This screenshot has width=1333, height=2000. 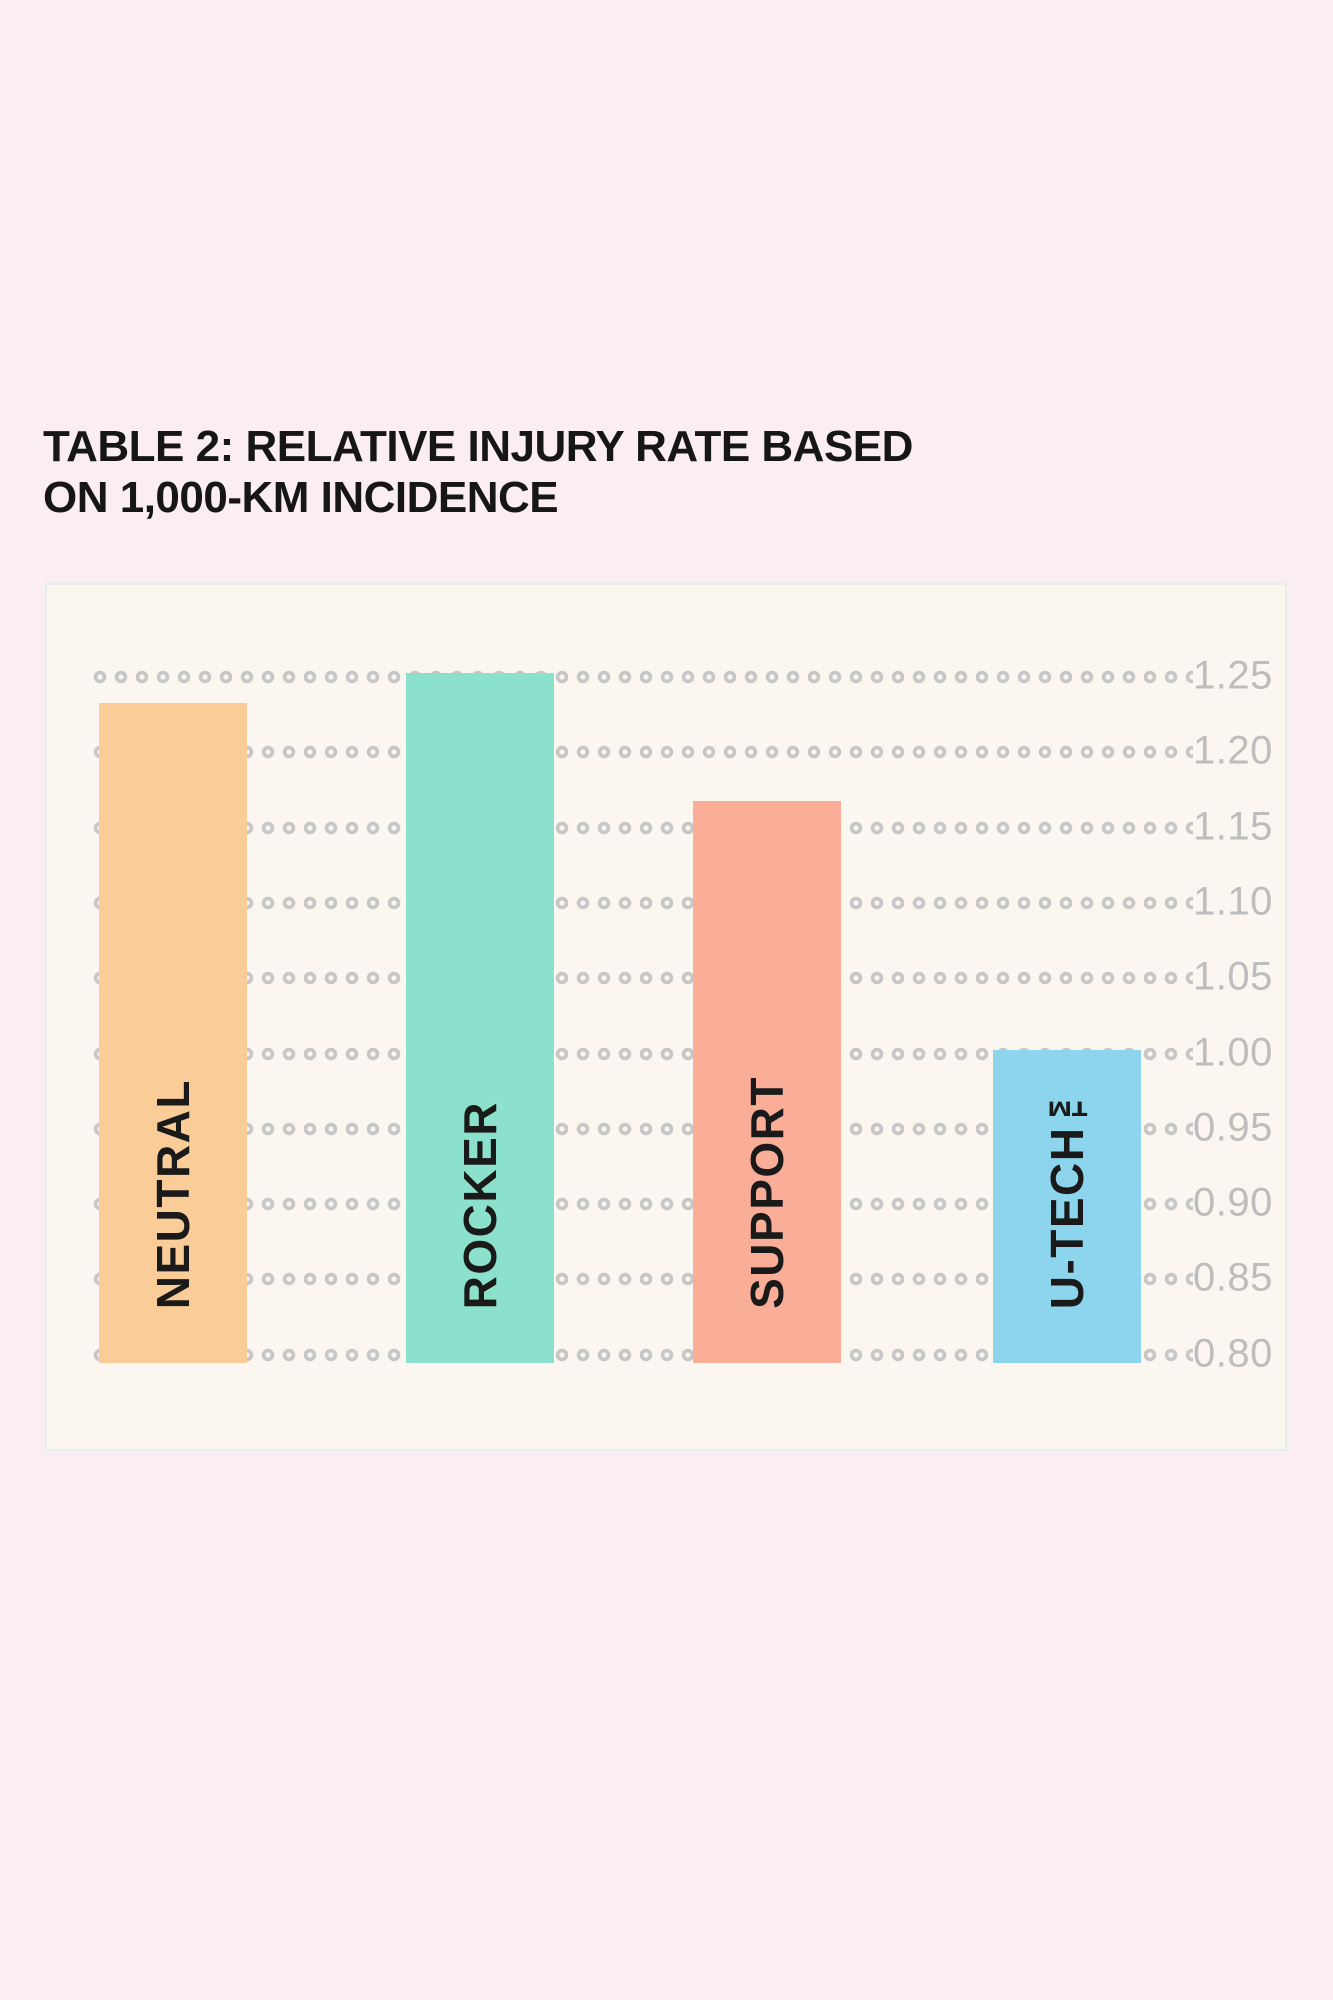 What do you see at coordinates (1233, 750) in the screenshot?
I see `y-axis-tick-label: 1.20` at bounding box center [1233, 750].